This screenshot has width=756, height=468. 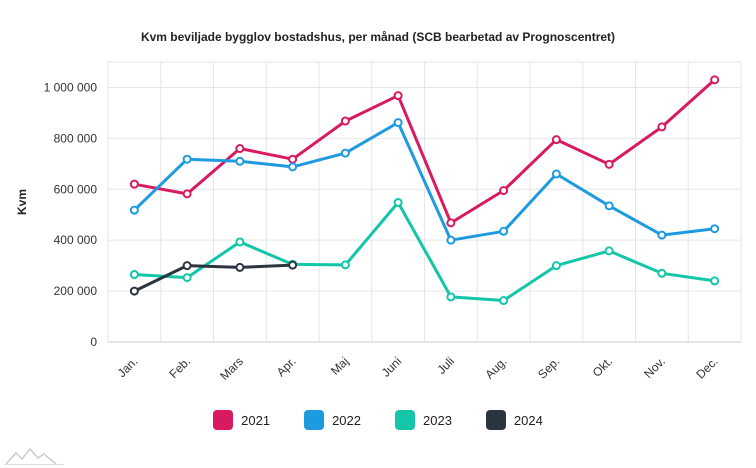 What do you see at coordinates (437, 420) in the screenshot?
I see `legend-label: 2023` at bounding box center [437, 420].